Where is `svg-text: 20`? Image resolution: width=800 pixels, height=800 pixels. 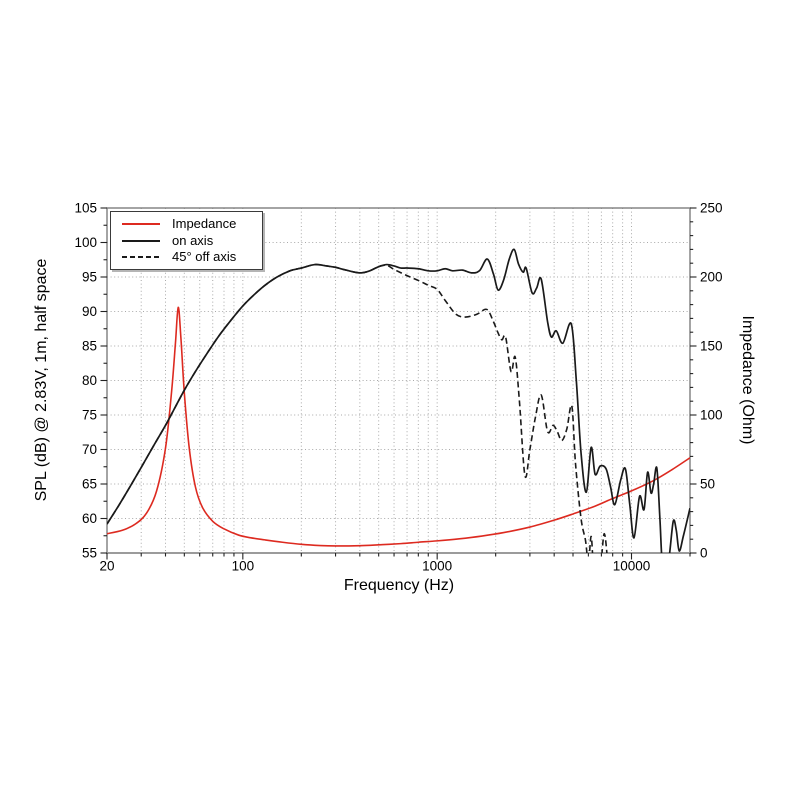 svg-text: 20 is located at coordinates (106, 566).